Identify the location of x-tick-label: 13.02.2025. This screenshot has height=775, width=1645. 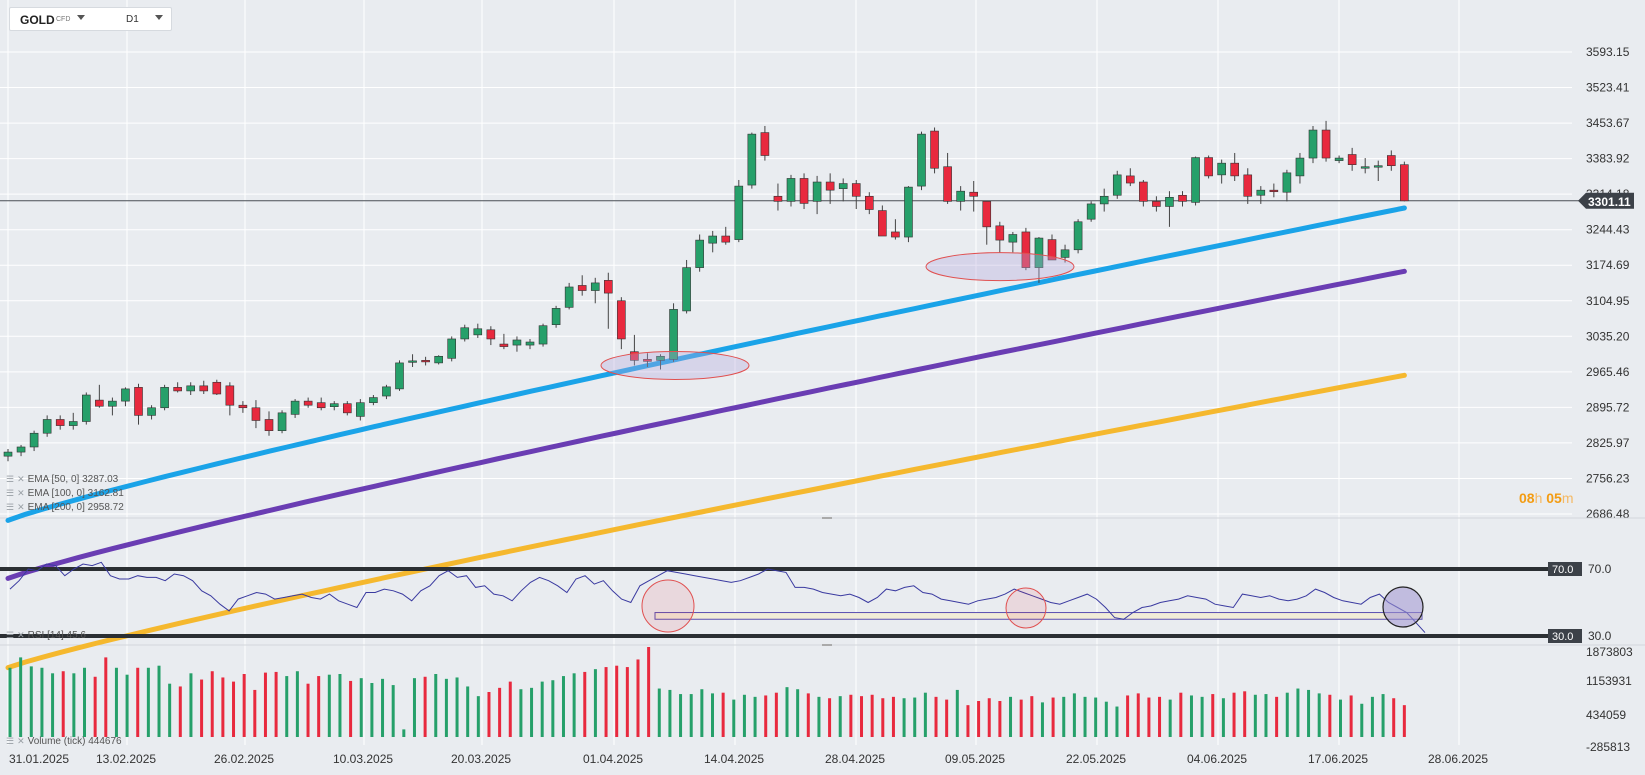
(126, 759).